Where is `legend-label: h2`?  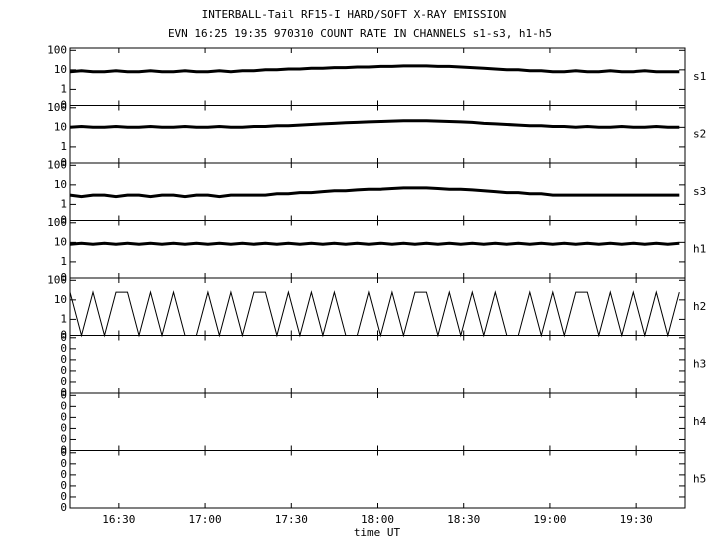
legend-label: h2 is located at coordinates (699, 306).